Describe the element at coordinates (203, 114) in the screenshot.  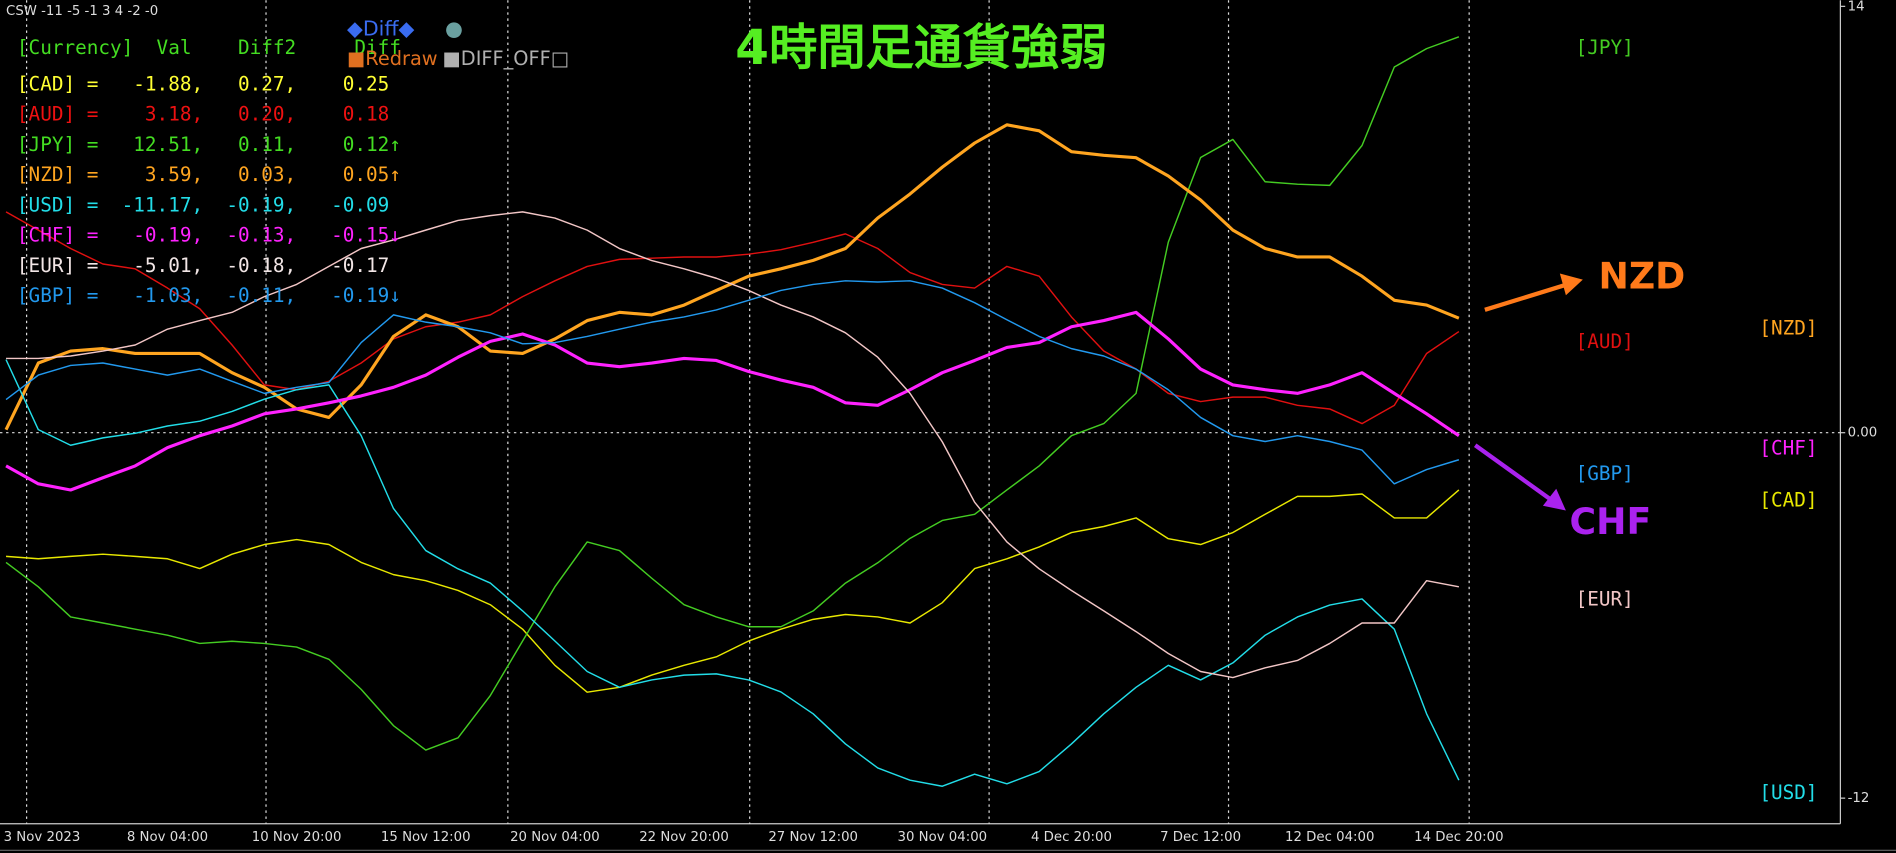
I see `panel-row: [AUD] = 3.18, 0.20, 0.18` at that location.